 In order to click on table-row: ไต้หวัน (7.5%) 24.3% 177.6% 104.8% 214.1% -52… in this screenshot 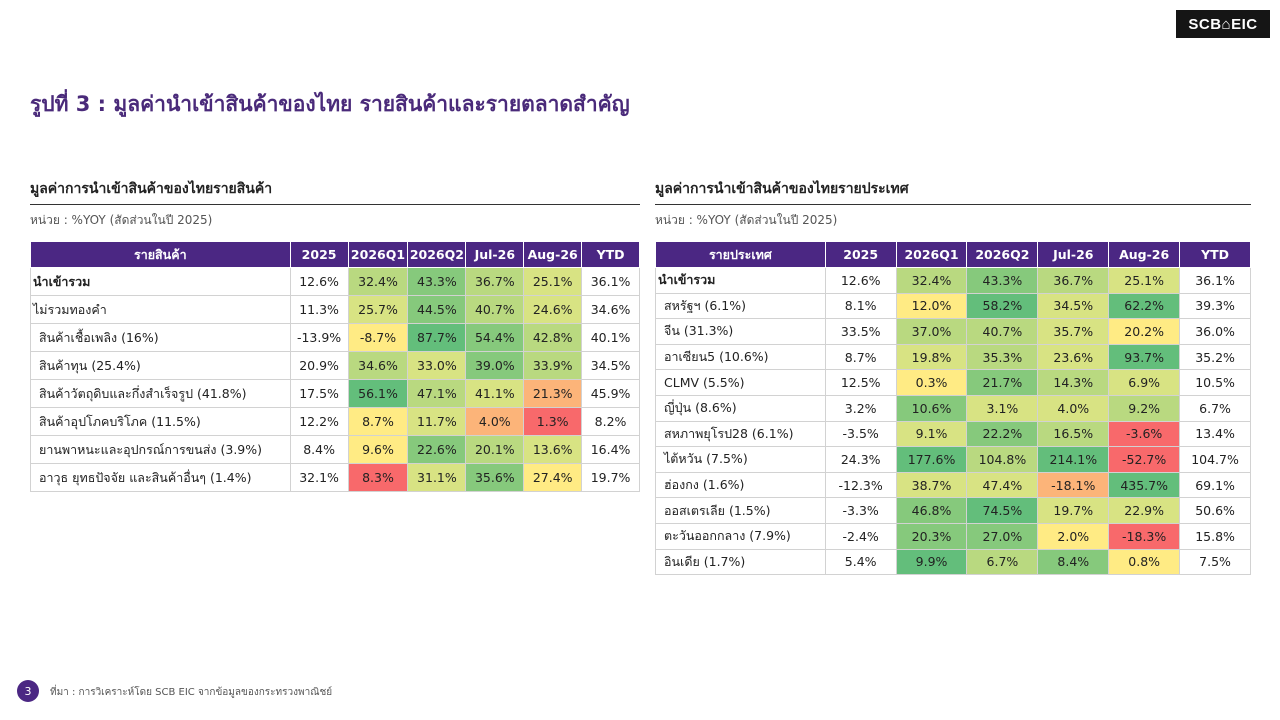, I will do `click(953, 459)`.